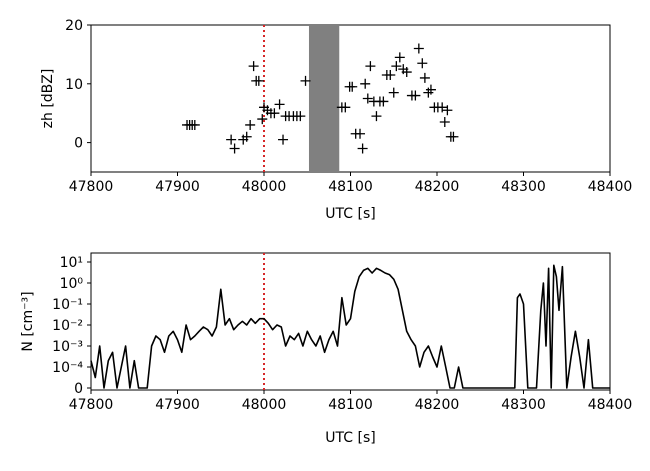 The width and height of the screenshot is (650, 471). I want to click on zh-y-ticks: 0 10 20, so click(78, 85).